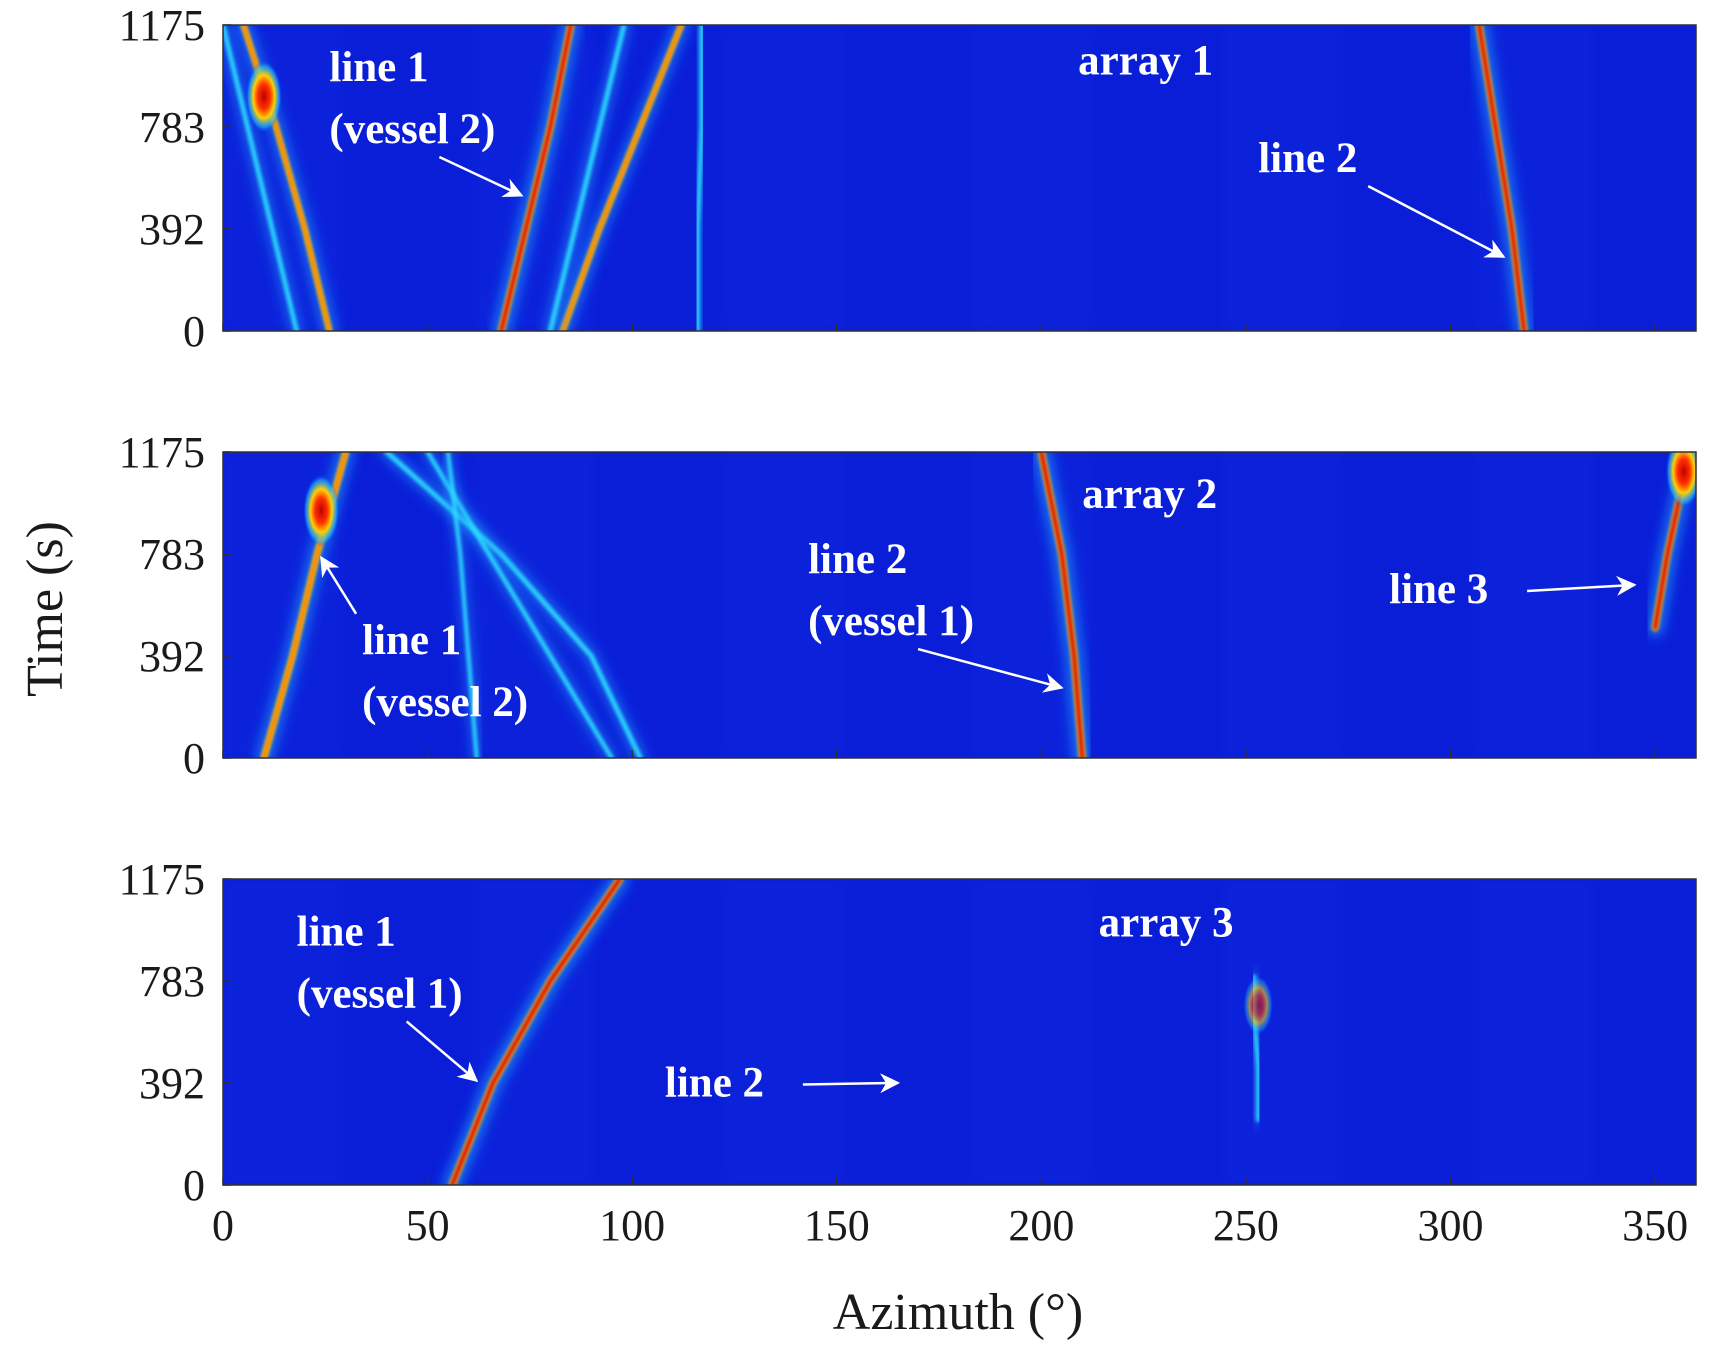 The height and width of the screenshot is (1366, 1713). I want to click on x-tick-label: 200, so click(1041, 1225).